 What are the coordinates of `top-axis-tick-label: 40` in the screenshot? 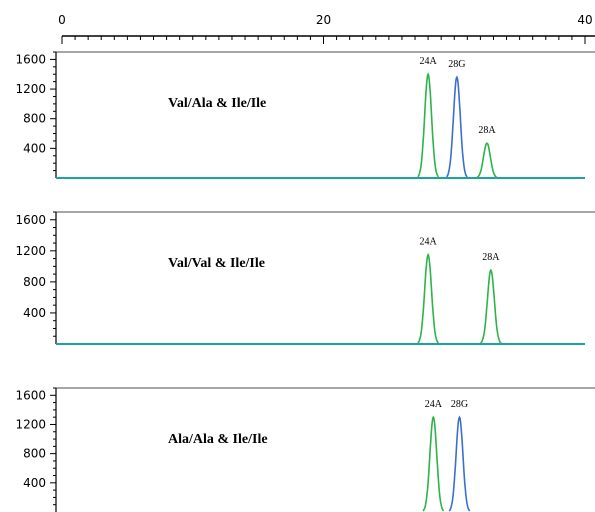 It's located at (584, 20).